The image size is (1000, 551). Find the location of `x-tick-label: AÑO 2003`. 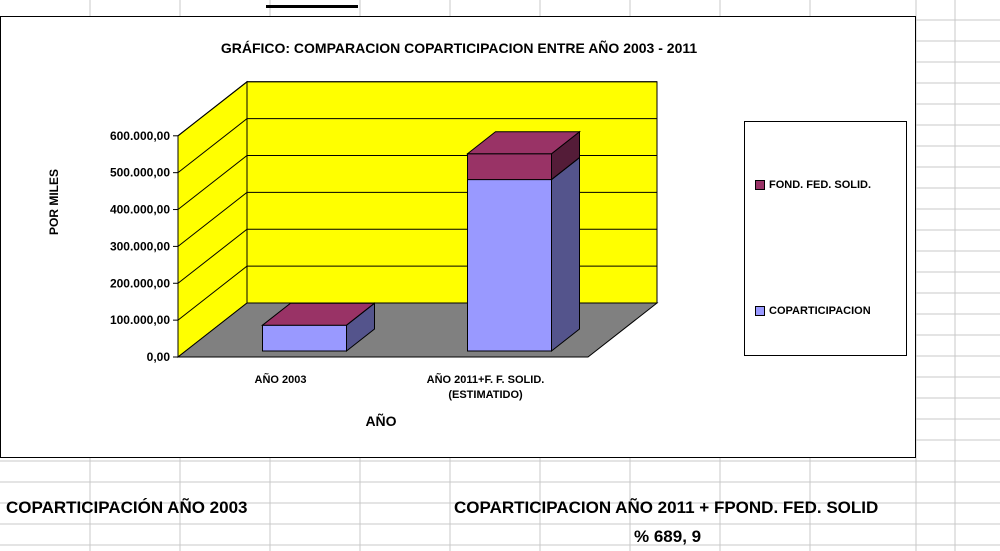

x-tick-label: AÑO 2003 is located at coordinates (281, 379).